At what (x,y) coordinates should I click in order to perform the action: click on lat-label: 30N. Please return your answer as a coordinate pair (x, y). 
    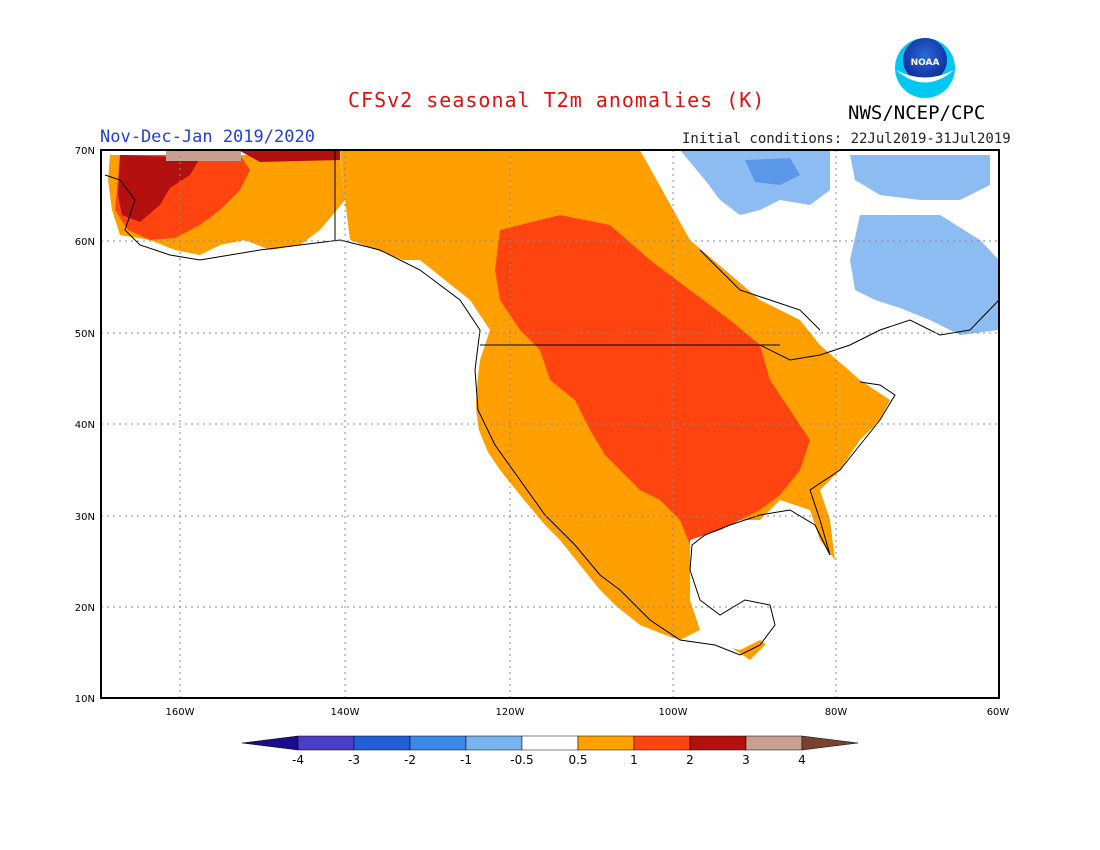
    Looking at the image, I should click on (85, 517).